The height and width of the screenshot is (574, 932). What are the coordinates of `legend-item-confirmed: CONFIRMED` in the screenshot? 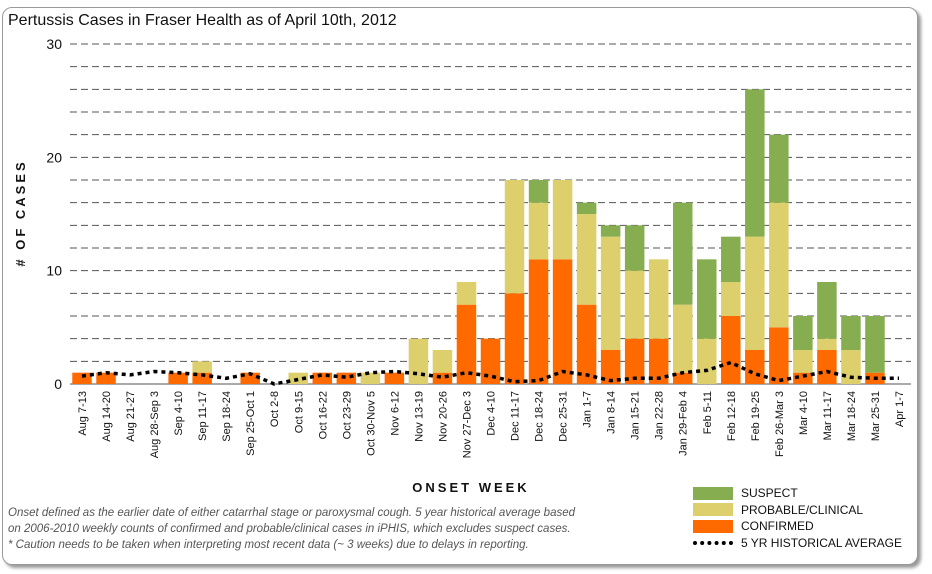 It's located at (797, 526).